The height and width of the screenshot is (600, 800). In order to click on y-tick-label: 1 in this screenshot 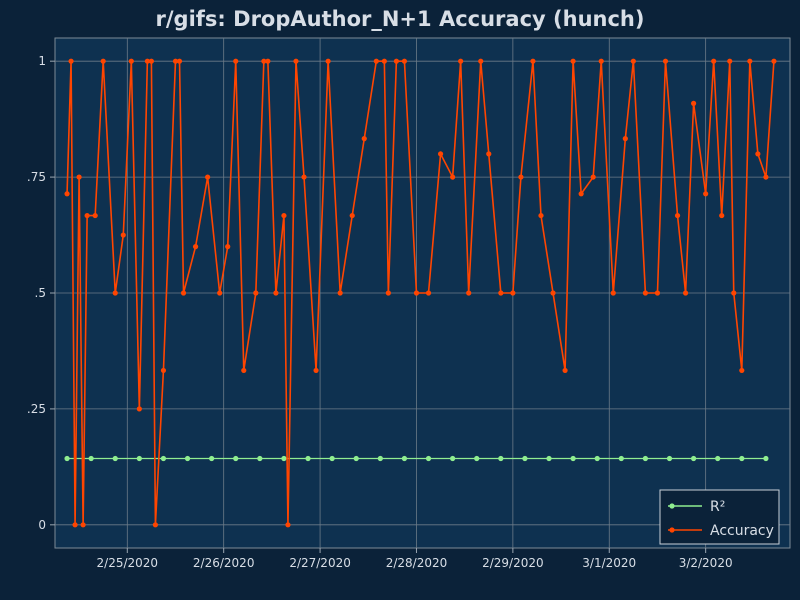, I will do `click(42, 61)`.